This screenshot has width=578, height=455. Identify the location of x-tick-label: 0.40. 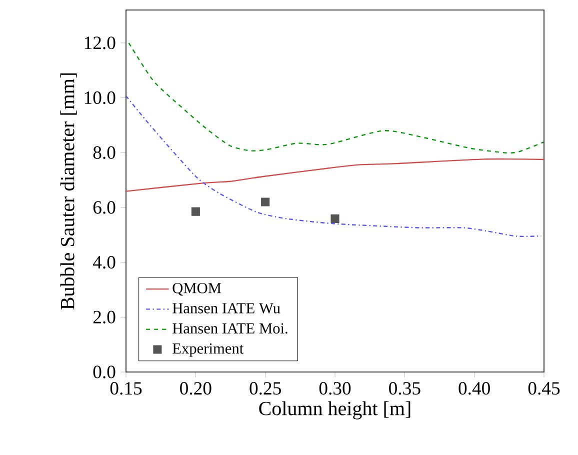
(474, 388).